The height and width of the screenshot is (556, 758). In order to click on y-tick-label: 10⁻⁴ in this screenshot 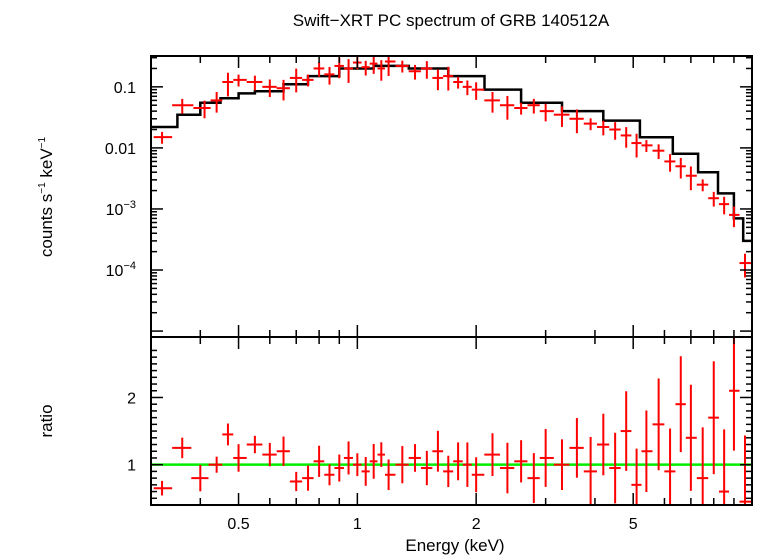, I will do `click(121, 270)`.